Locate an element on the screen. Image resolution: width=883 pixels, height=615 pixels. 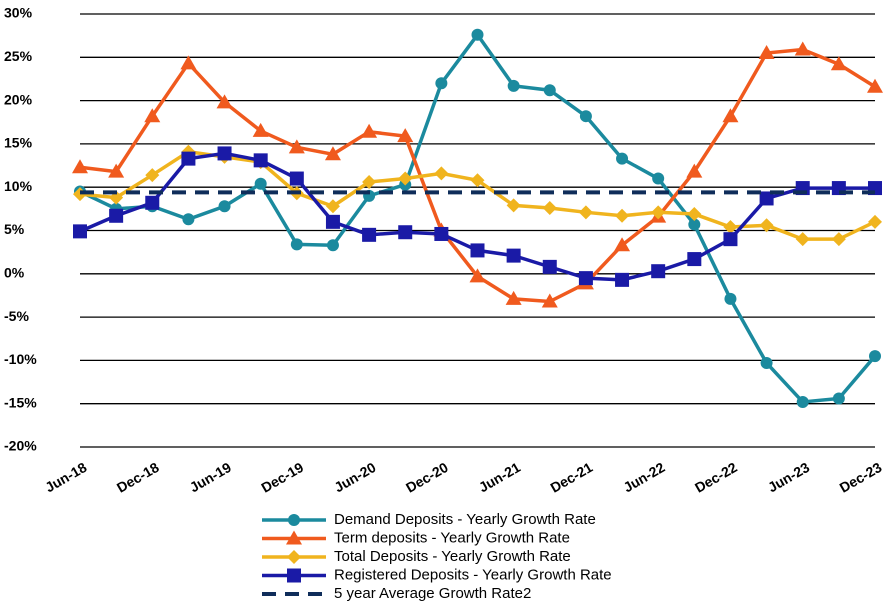
y-tick-label: 25% is located at coordinates (18, 56).